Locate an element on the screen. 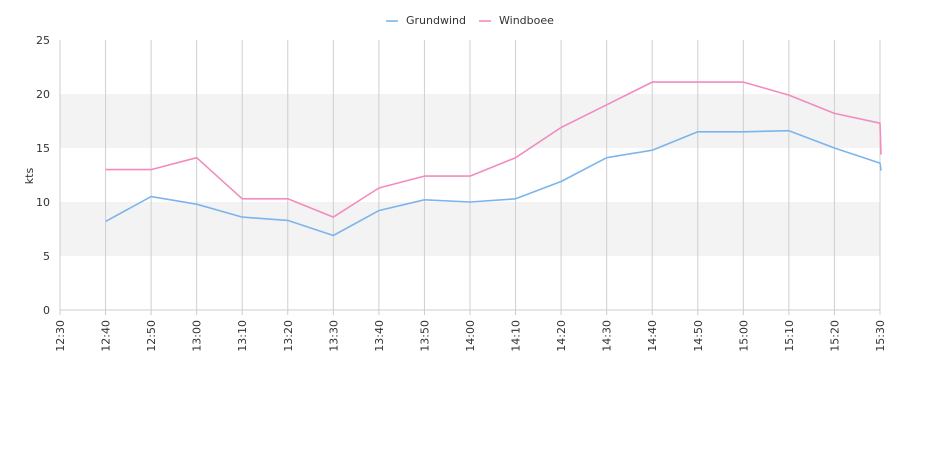  x-tick-label: 12:30 is located at coordinates (60, 336).